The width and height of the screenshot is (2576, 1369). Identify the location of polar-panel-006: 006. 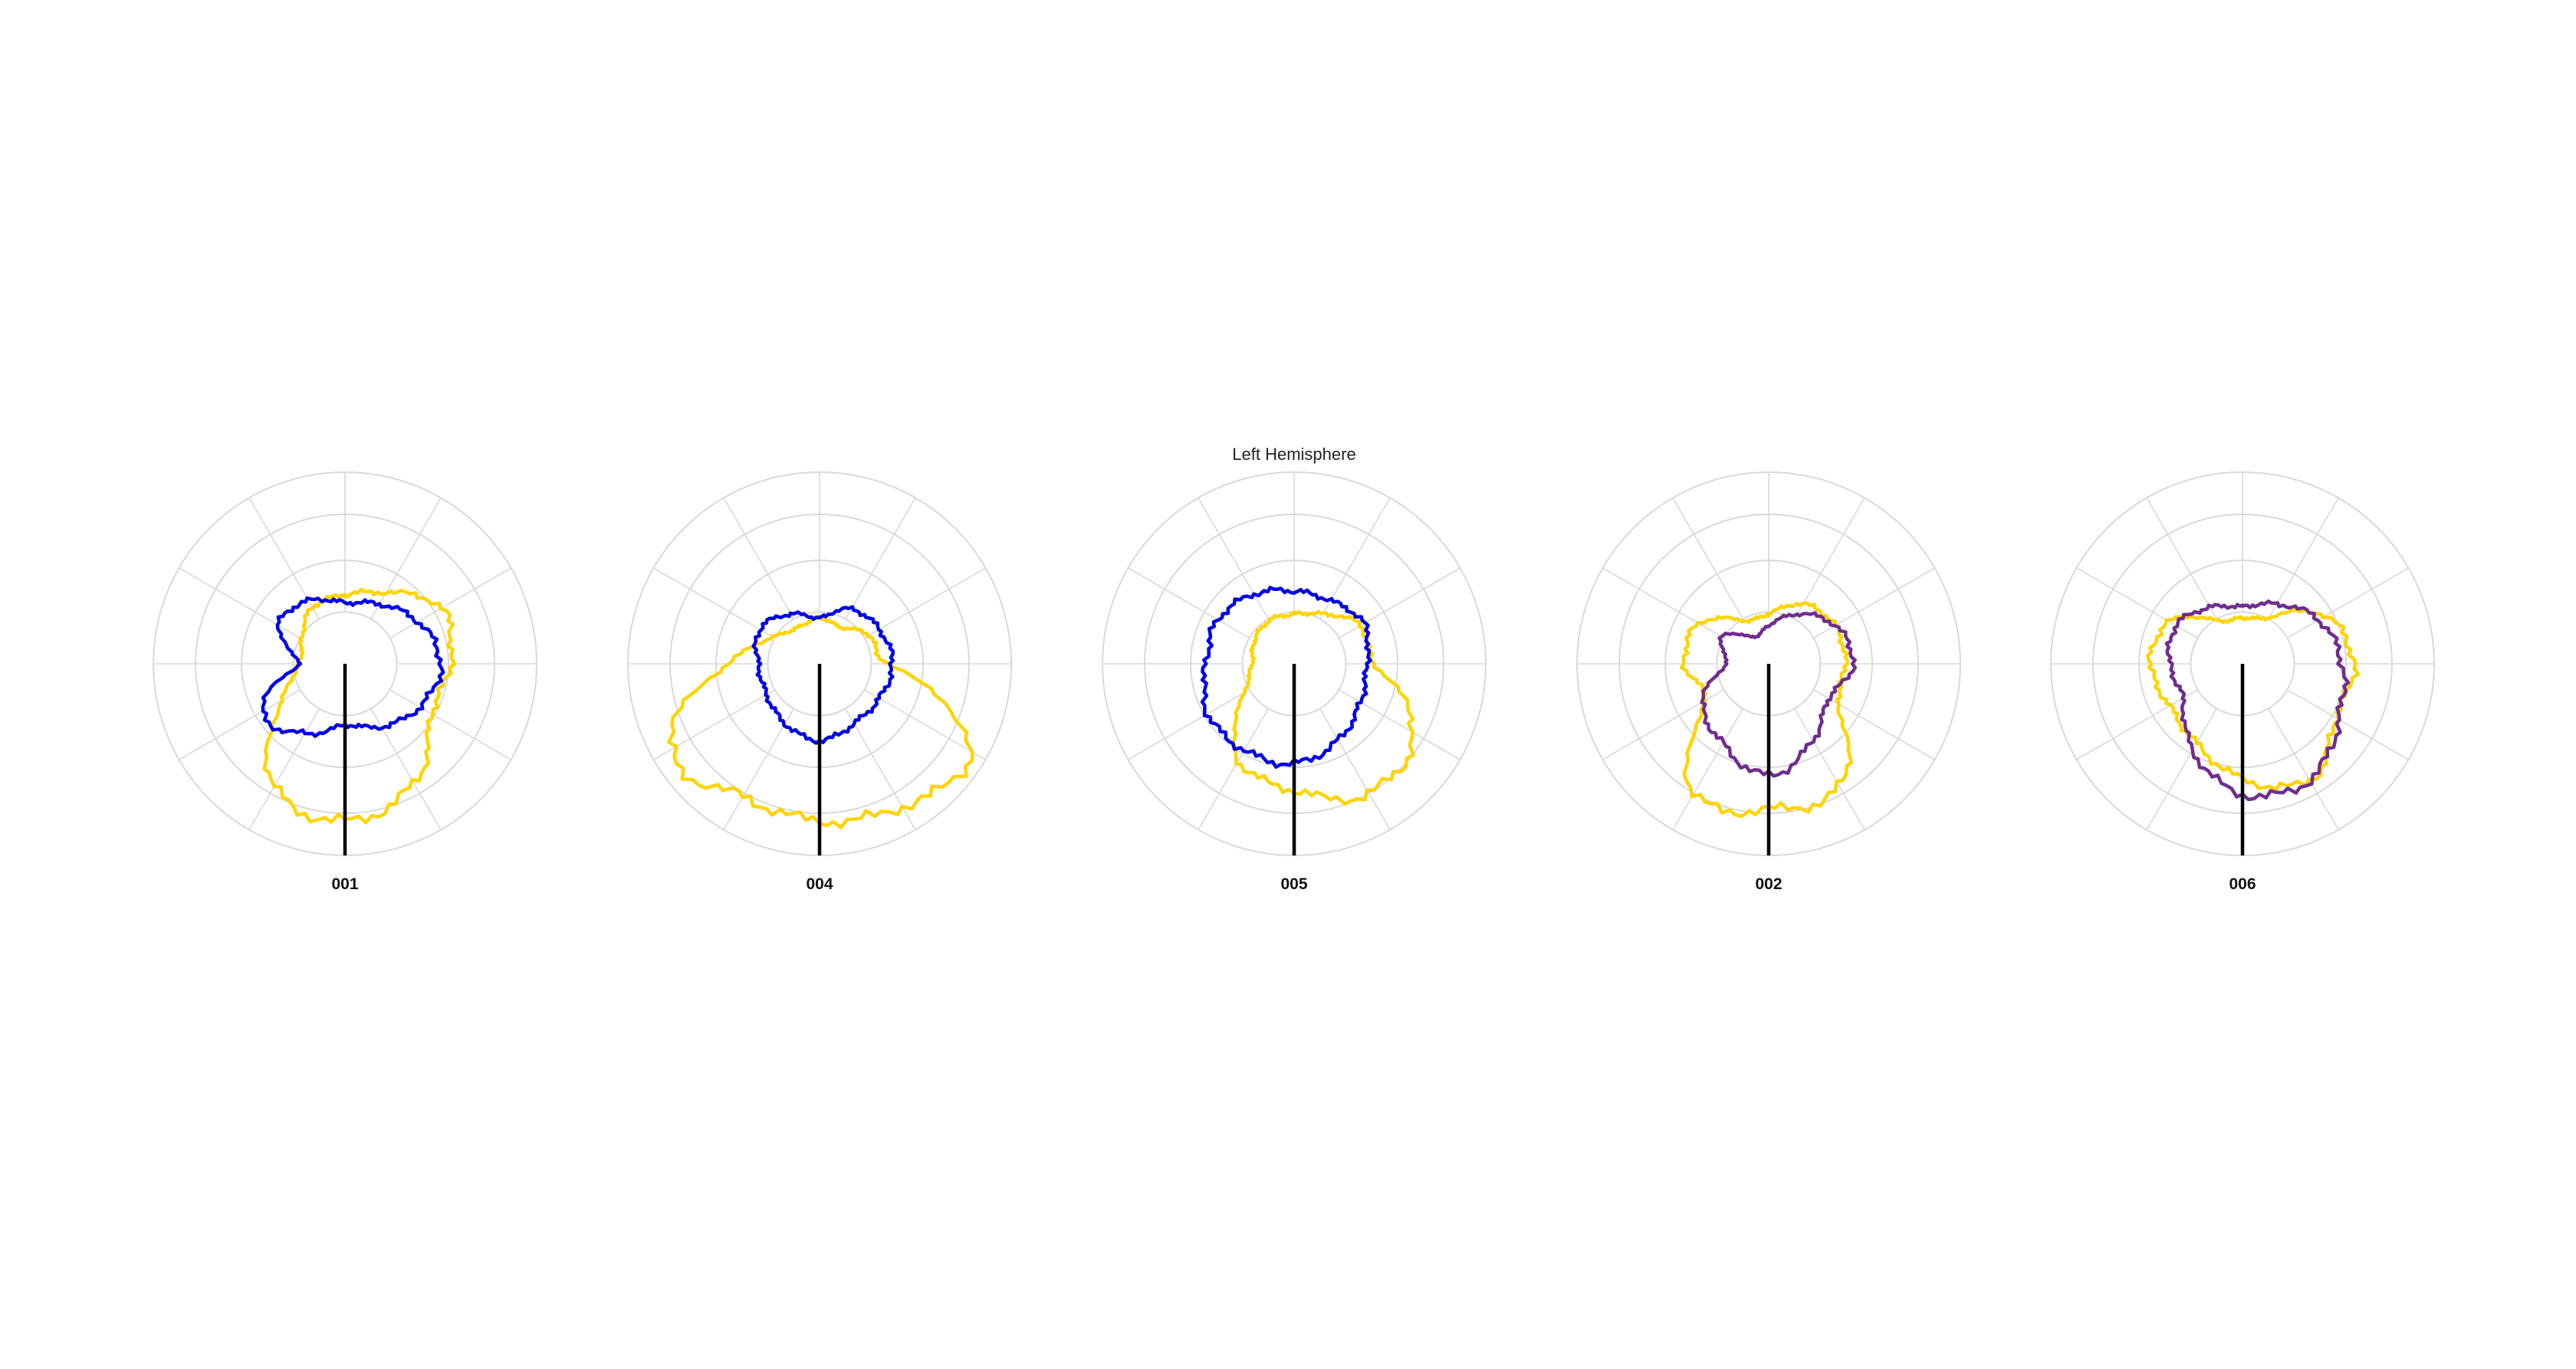
(2242, 682).